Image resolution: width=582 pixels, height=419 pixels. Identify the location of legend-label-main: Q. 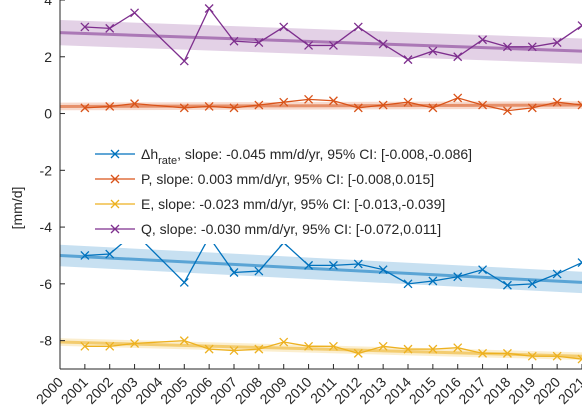
(146, 229).